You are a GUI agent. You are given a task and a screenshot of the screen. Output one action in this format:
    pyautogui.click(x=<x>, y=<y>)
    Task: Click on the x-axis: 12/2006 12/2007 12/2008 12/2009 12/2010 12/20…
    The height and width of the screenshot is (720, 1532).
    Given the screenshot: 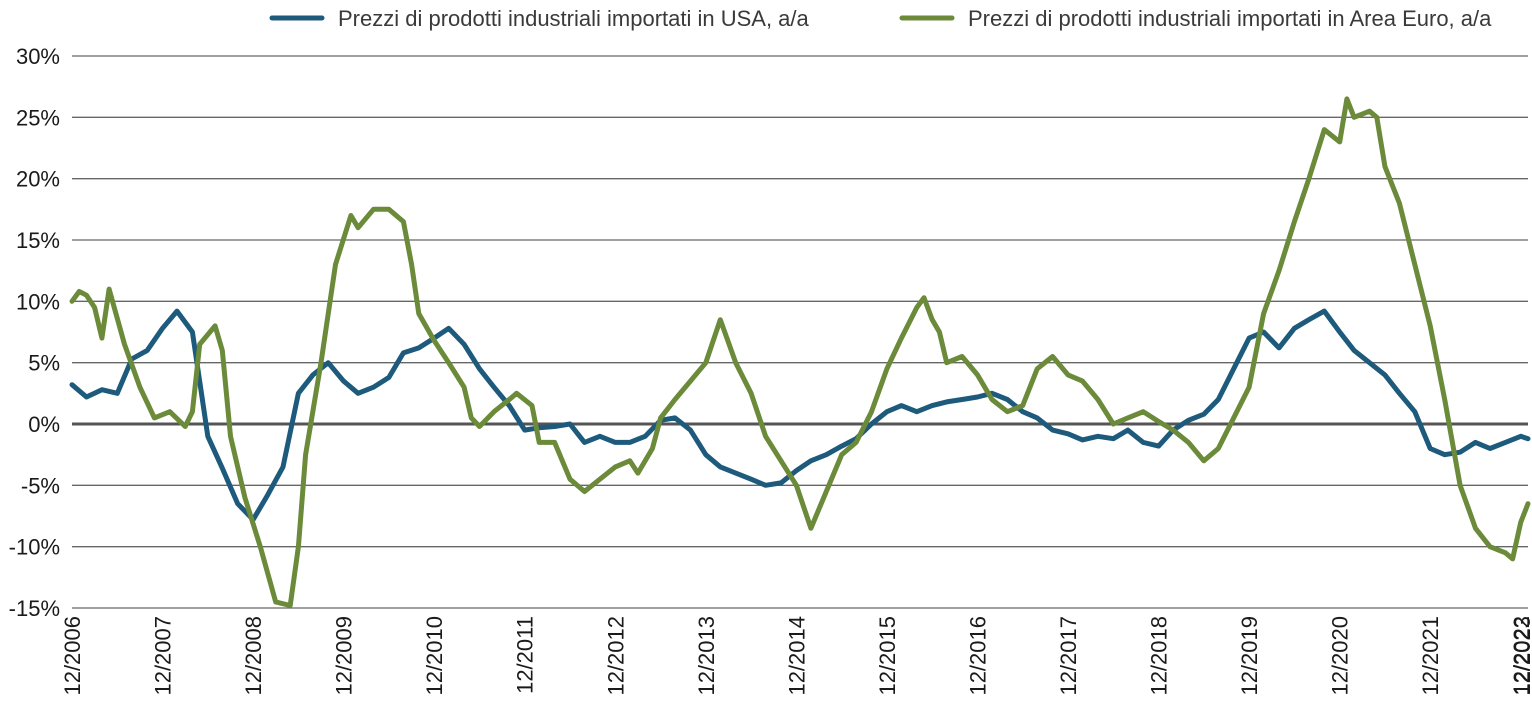 What is the action you would take?
    pyautogui.click(x=796, y=656)
    